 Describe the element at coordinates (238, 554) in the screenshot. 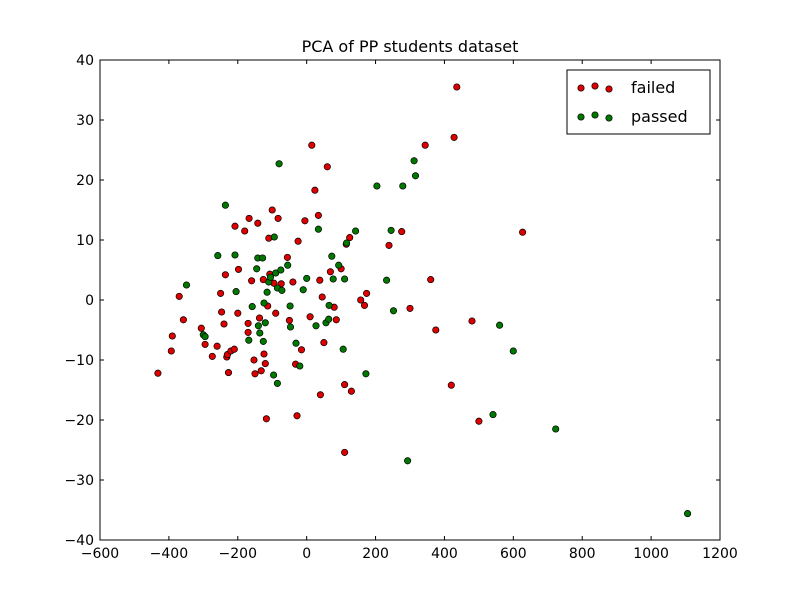

I see `x-tick-label: −200` at that location.